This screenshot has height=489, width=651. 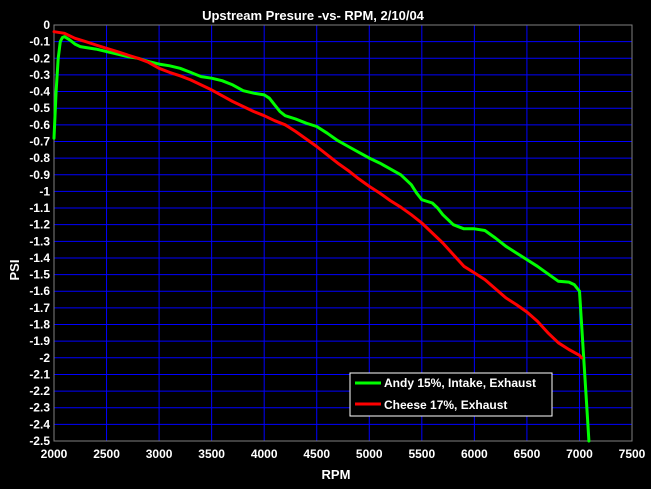 What do you see at coordinates (46, 25) in the screenshot?
I see `y-tick-label: 0` at bounding box center [46, 25].